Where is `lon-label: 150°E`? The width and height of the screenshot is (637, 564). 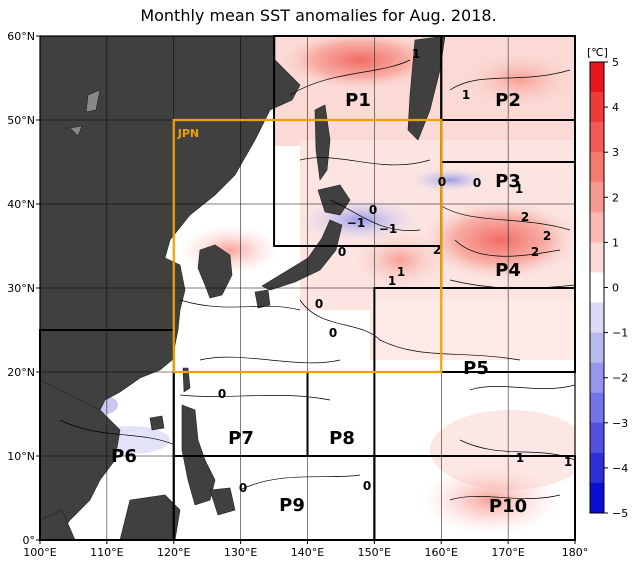
lon-label: 150°E is located at coordinates (374, 552).